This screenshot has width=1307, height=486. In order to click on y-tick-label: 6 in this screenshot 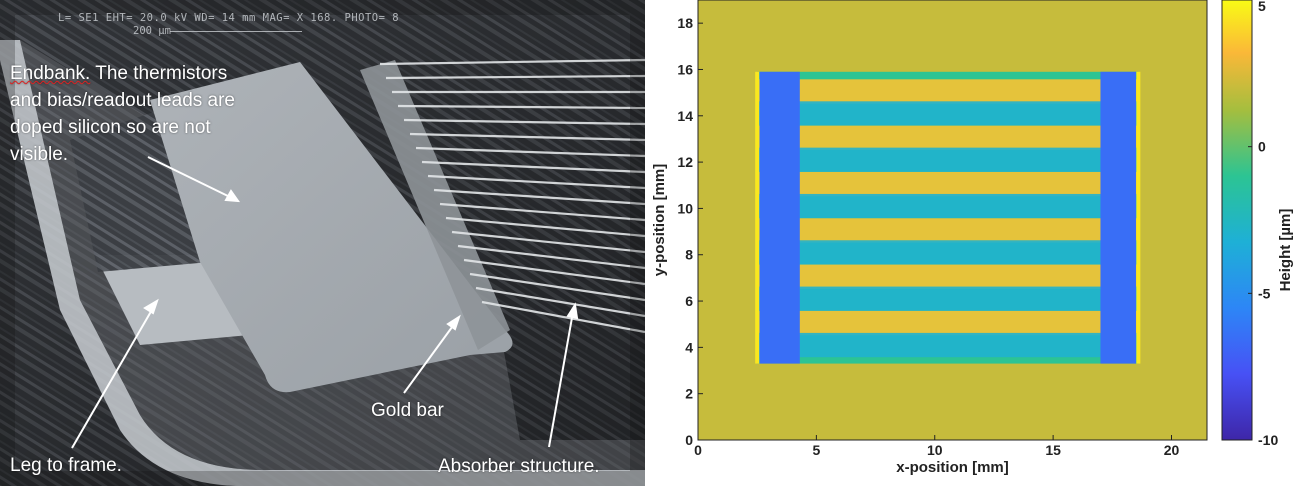, I will do `click(689, 301)`.